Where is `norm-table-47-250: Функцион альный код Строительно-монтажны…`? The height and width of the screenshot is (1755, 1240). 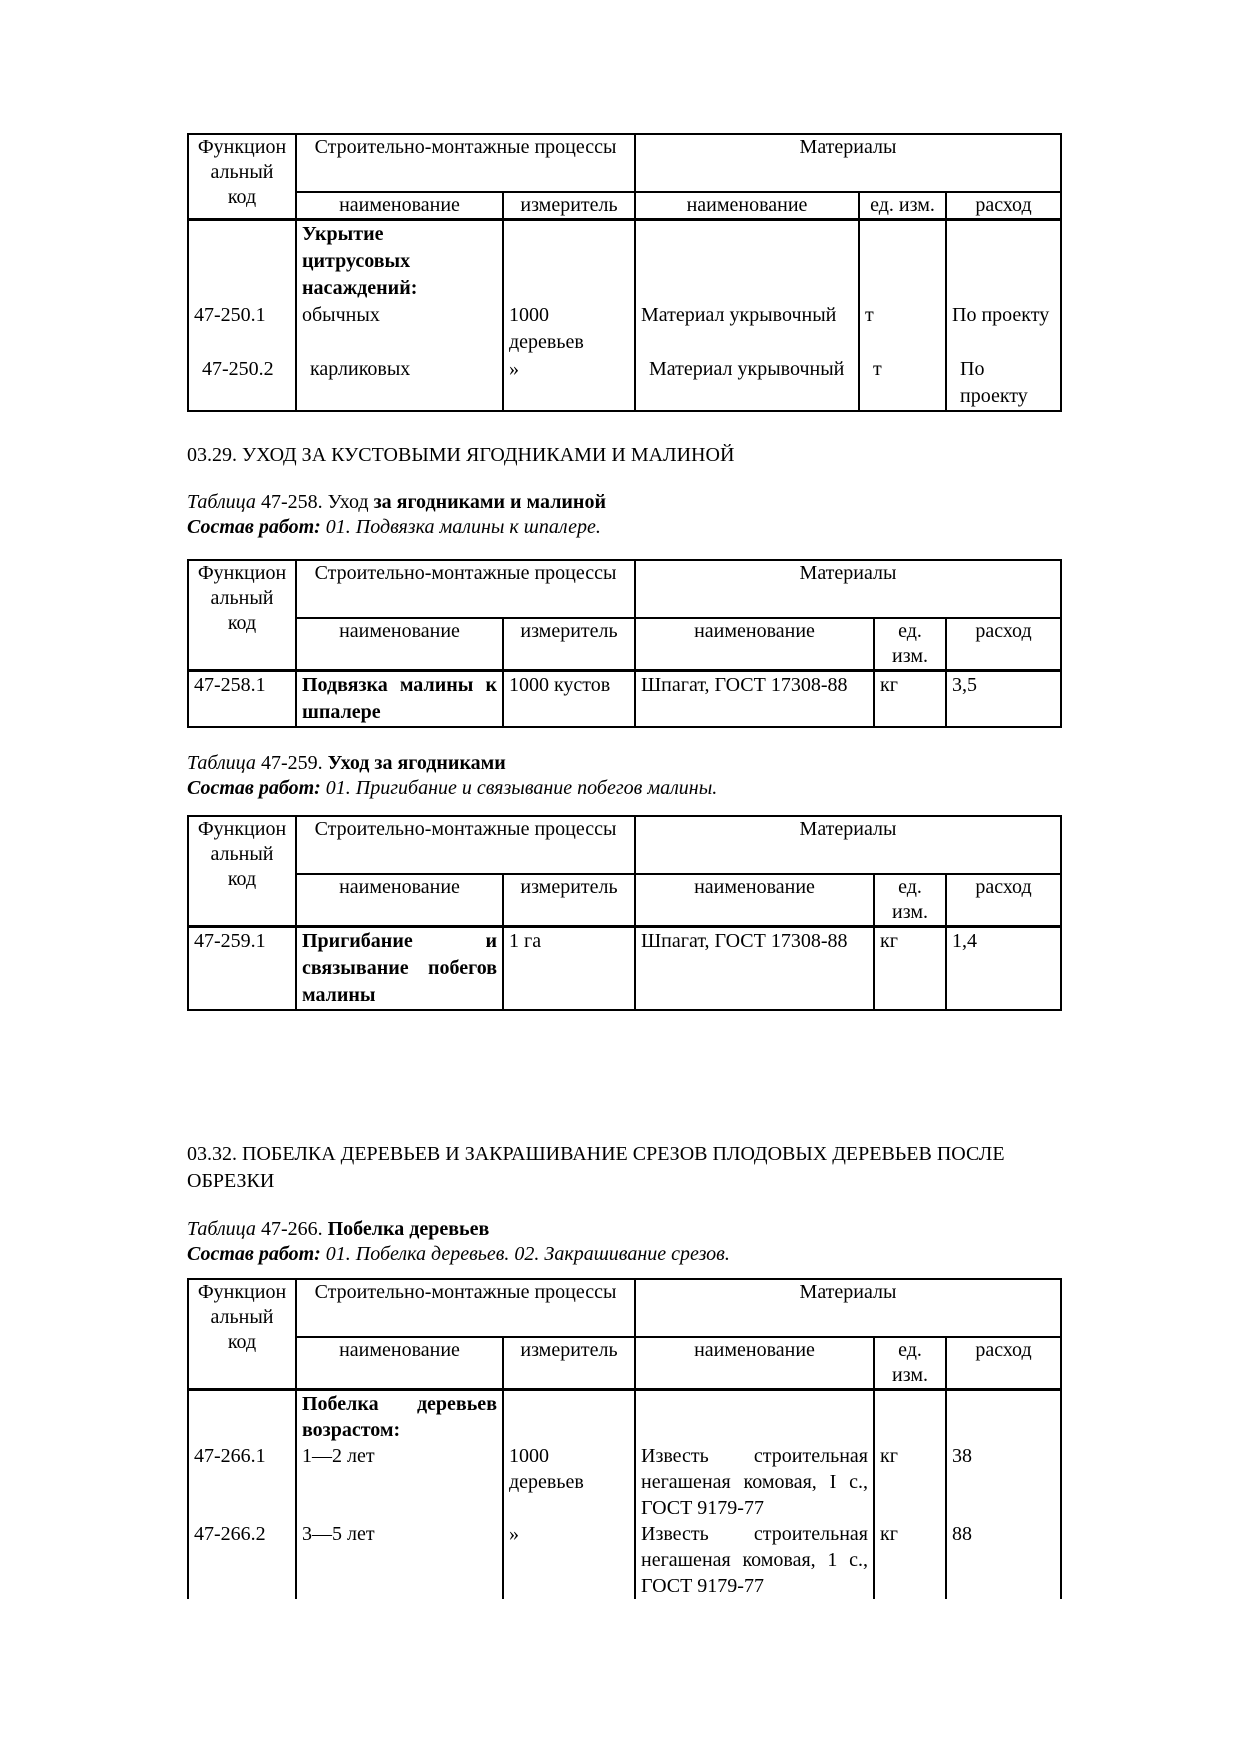
norm-table-47-250: Функцион альный код Строительно-монтажны… is located at coordinates (624, 272).